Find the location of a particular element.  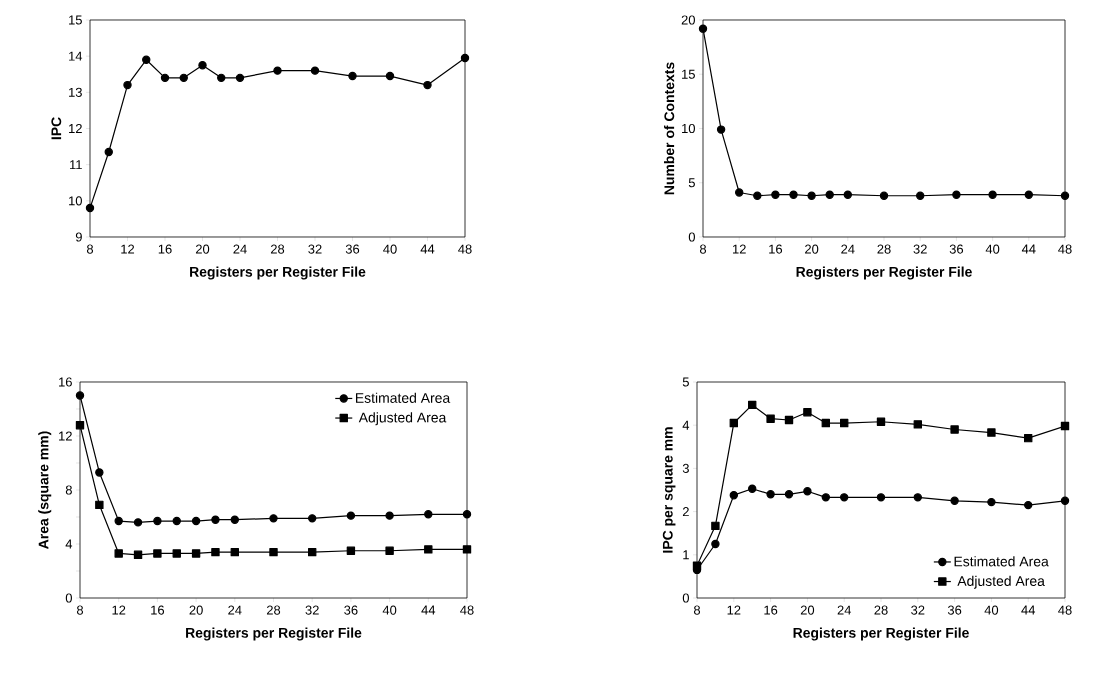

y-tick-label: 16 is located at coordinates (65, 382).